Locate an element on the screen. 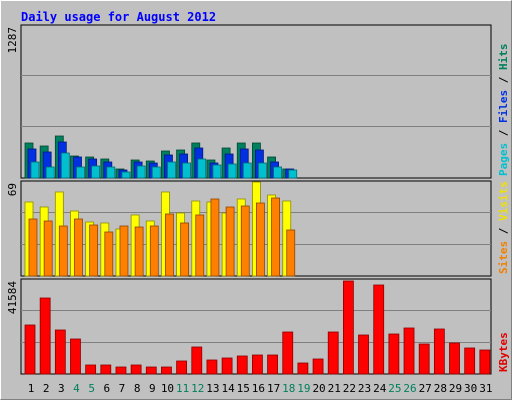  x-tick-label: 26 is located at coordinates (409, 388).